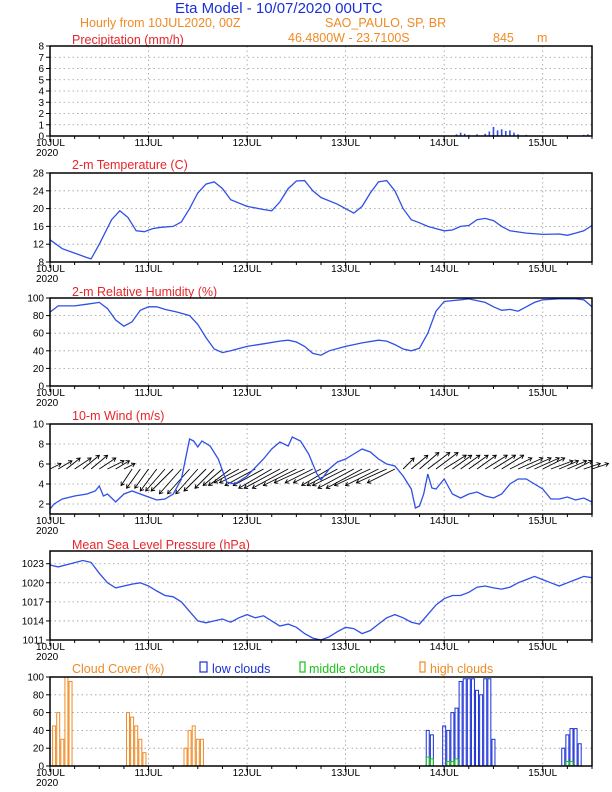 This screenshot has width=612, height=792. I want to click on mslp-x-tick-label: 12JUL, so click(247, 647).